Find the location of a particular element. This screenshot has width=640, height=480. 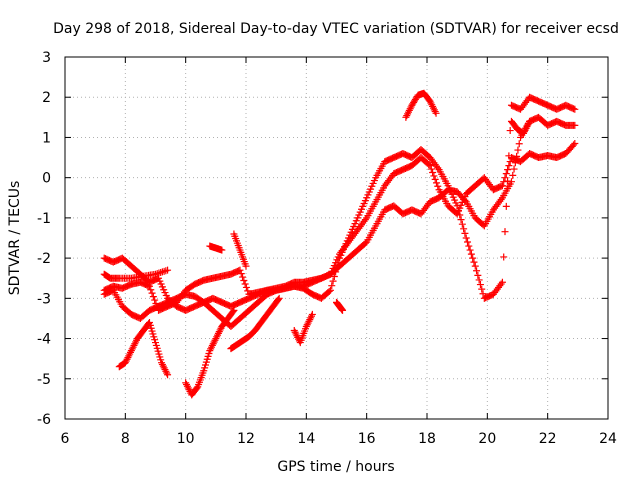

x-tick-label: 24 is located at coordinates (608, 439).